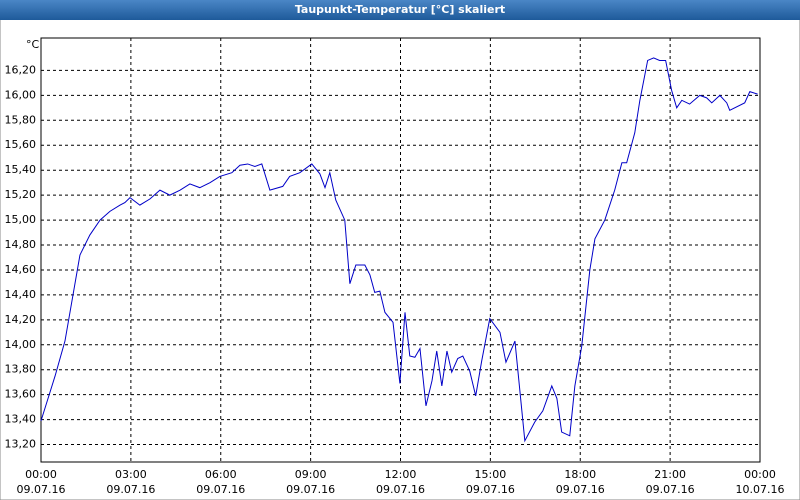 This screenshot has width=800, height=500. What do you see at coordinates (33, 44) in the screenshot?
I see `y-unit: °C` at bounding box center [33, 44].